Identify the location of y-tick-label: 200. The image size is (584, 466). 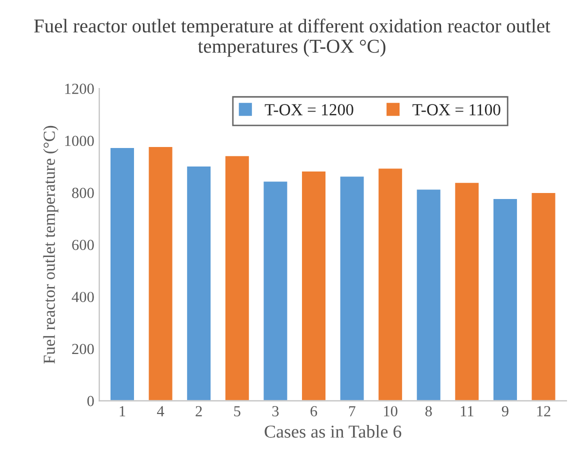
(83, 349).